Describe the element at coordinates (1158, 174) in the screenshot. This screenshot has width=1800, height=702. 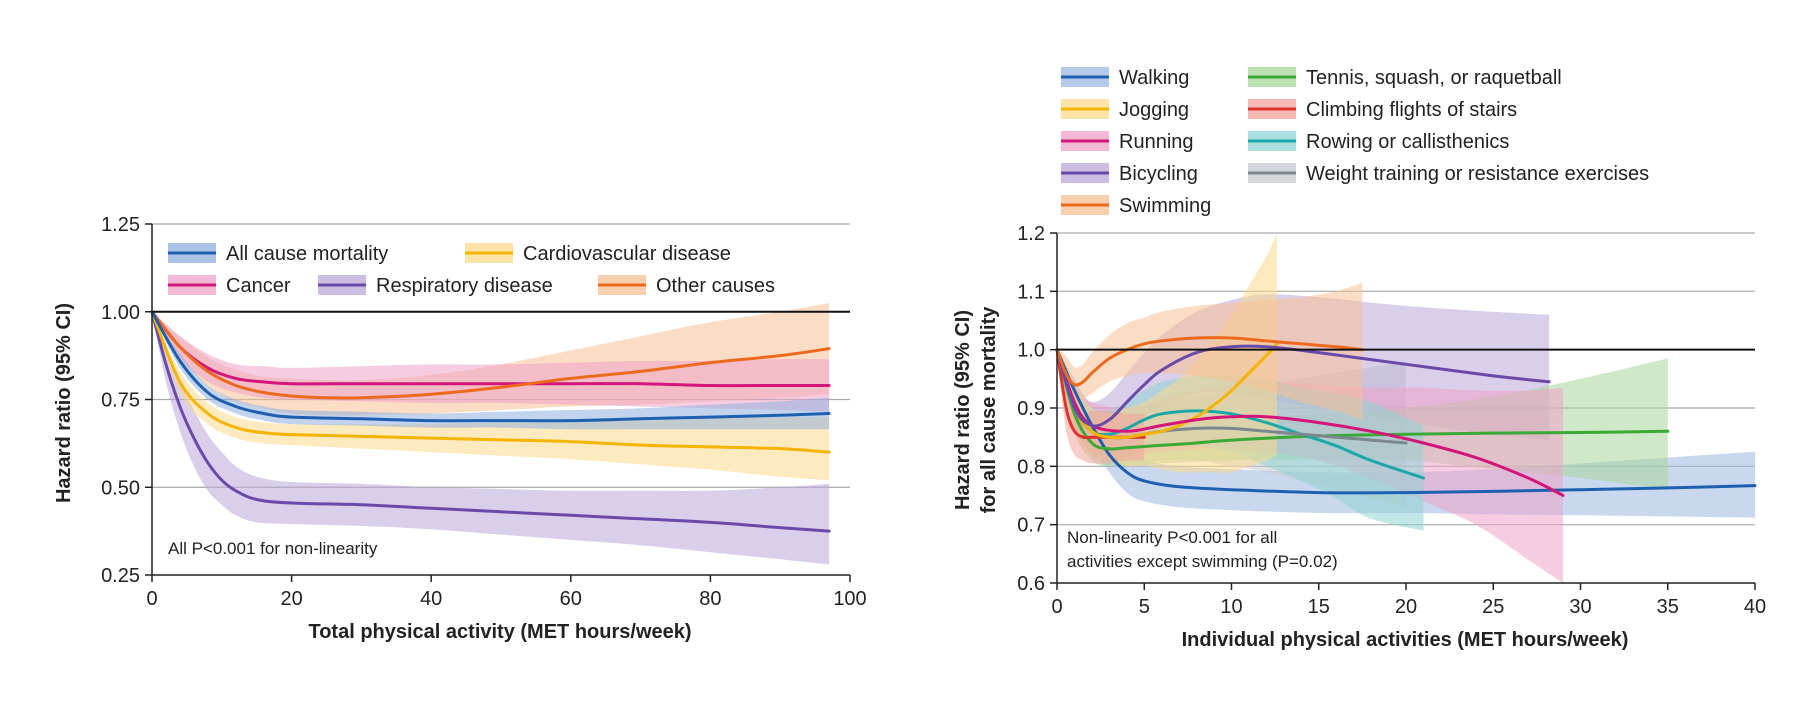
I see `legend-label: Bicycling` at that location.